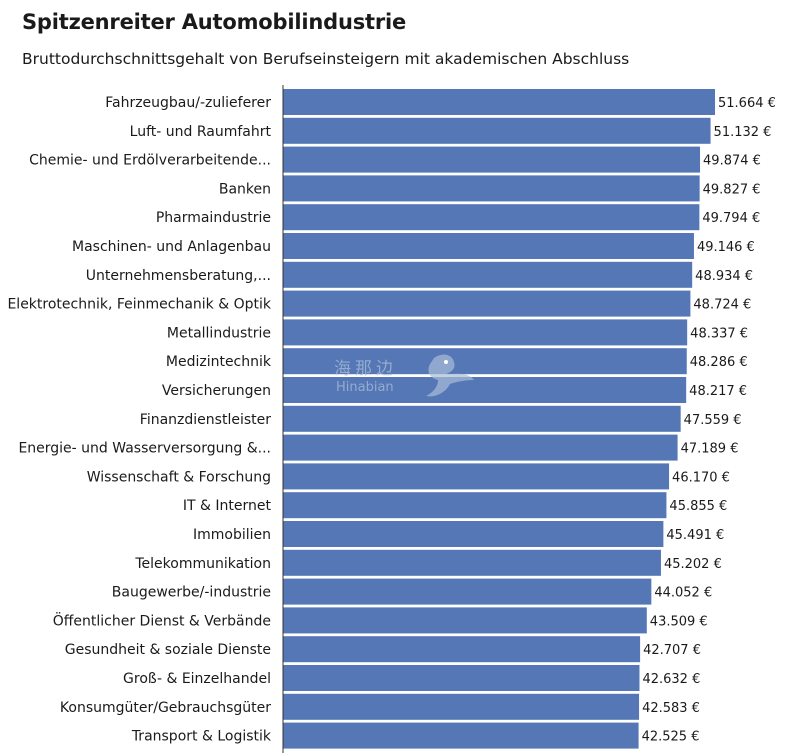  Describe the element at coordinates (188, 103) in the screenshot. I see `category-label: Fahrzeugbau/-zulieferer` at that location.